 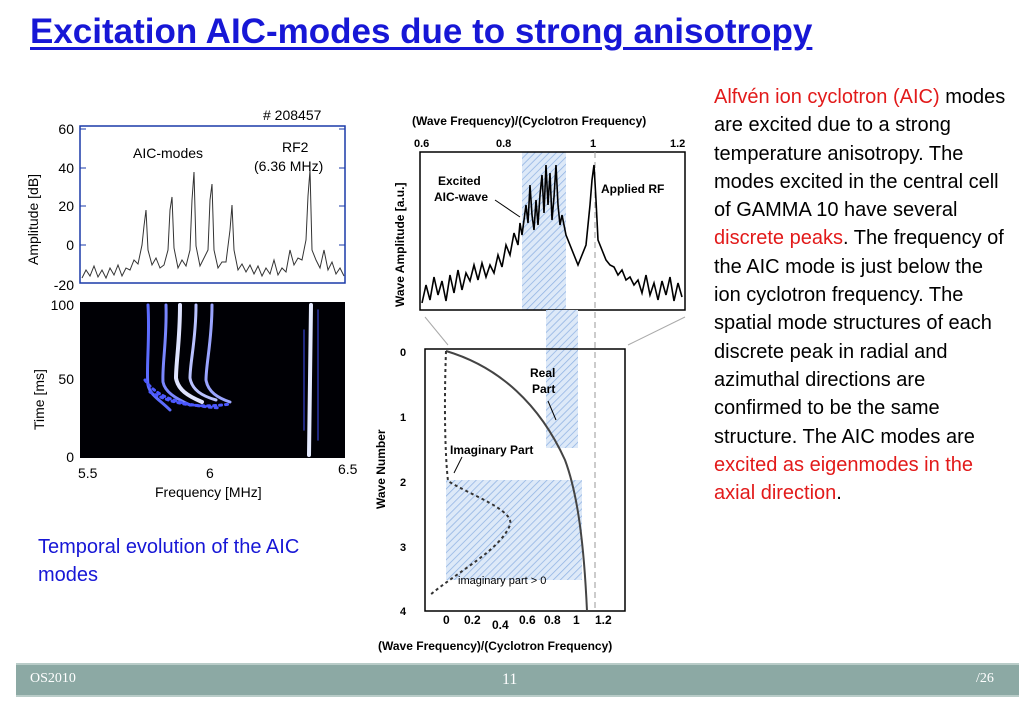 What do you see at coordinates (778, 238) in the screenshot?
I see `description-segment: discrete peaks` at bounding box center [778, 238].